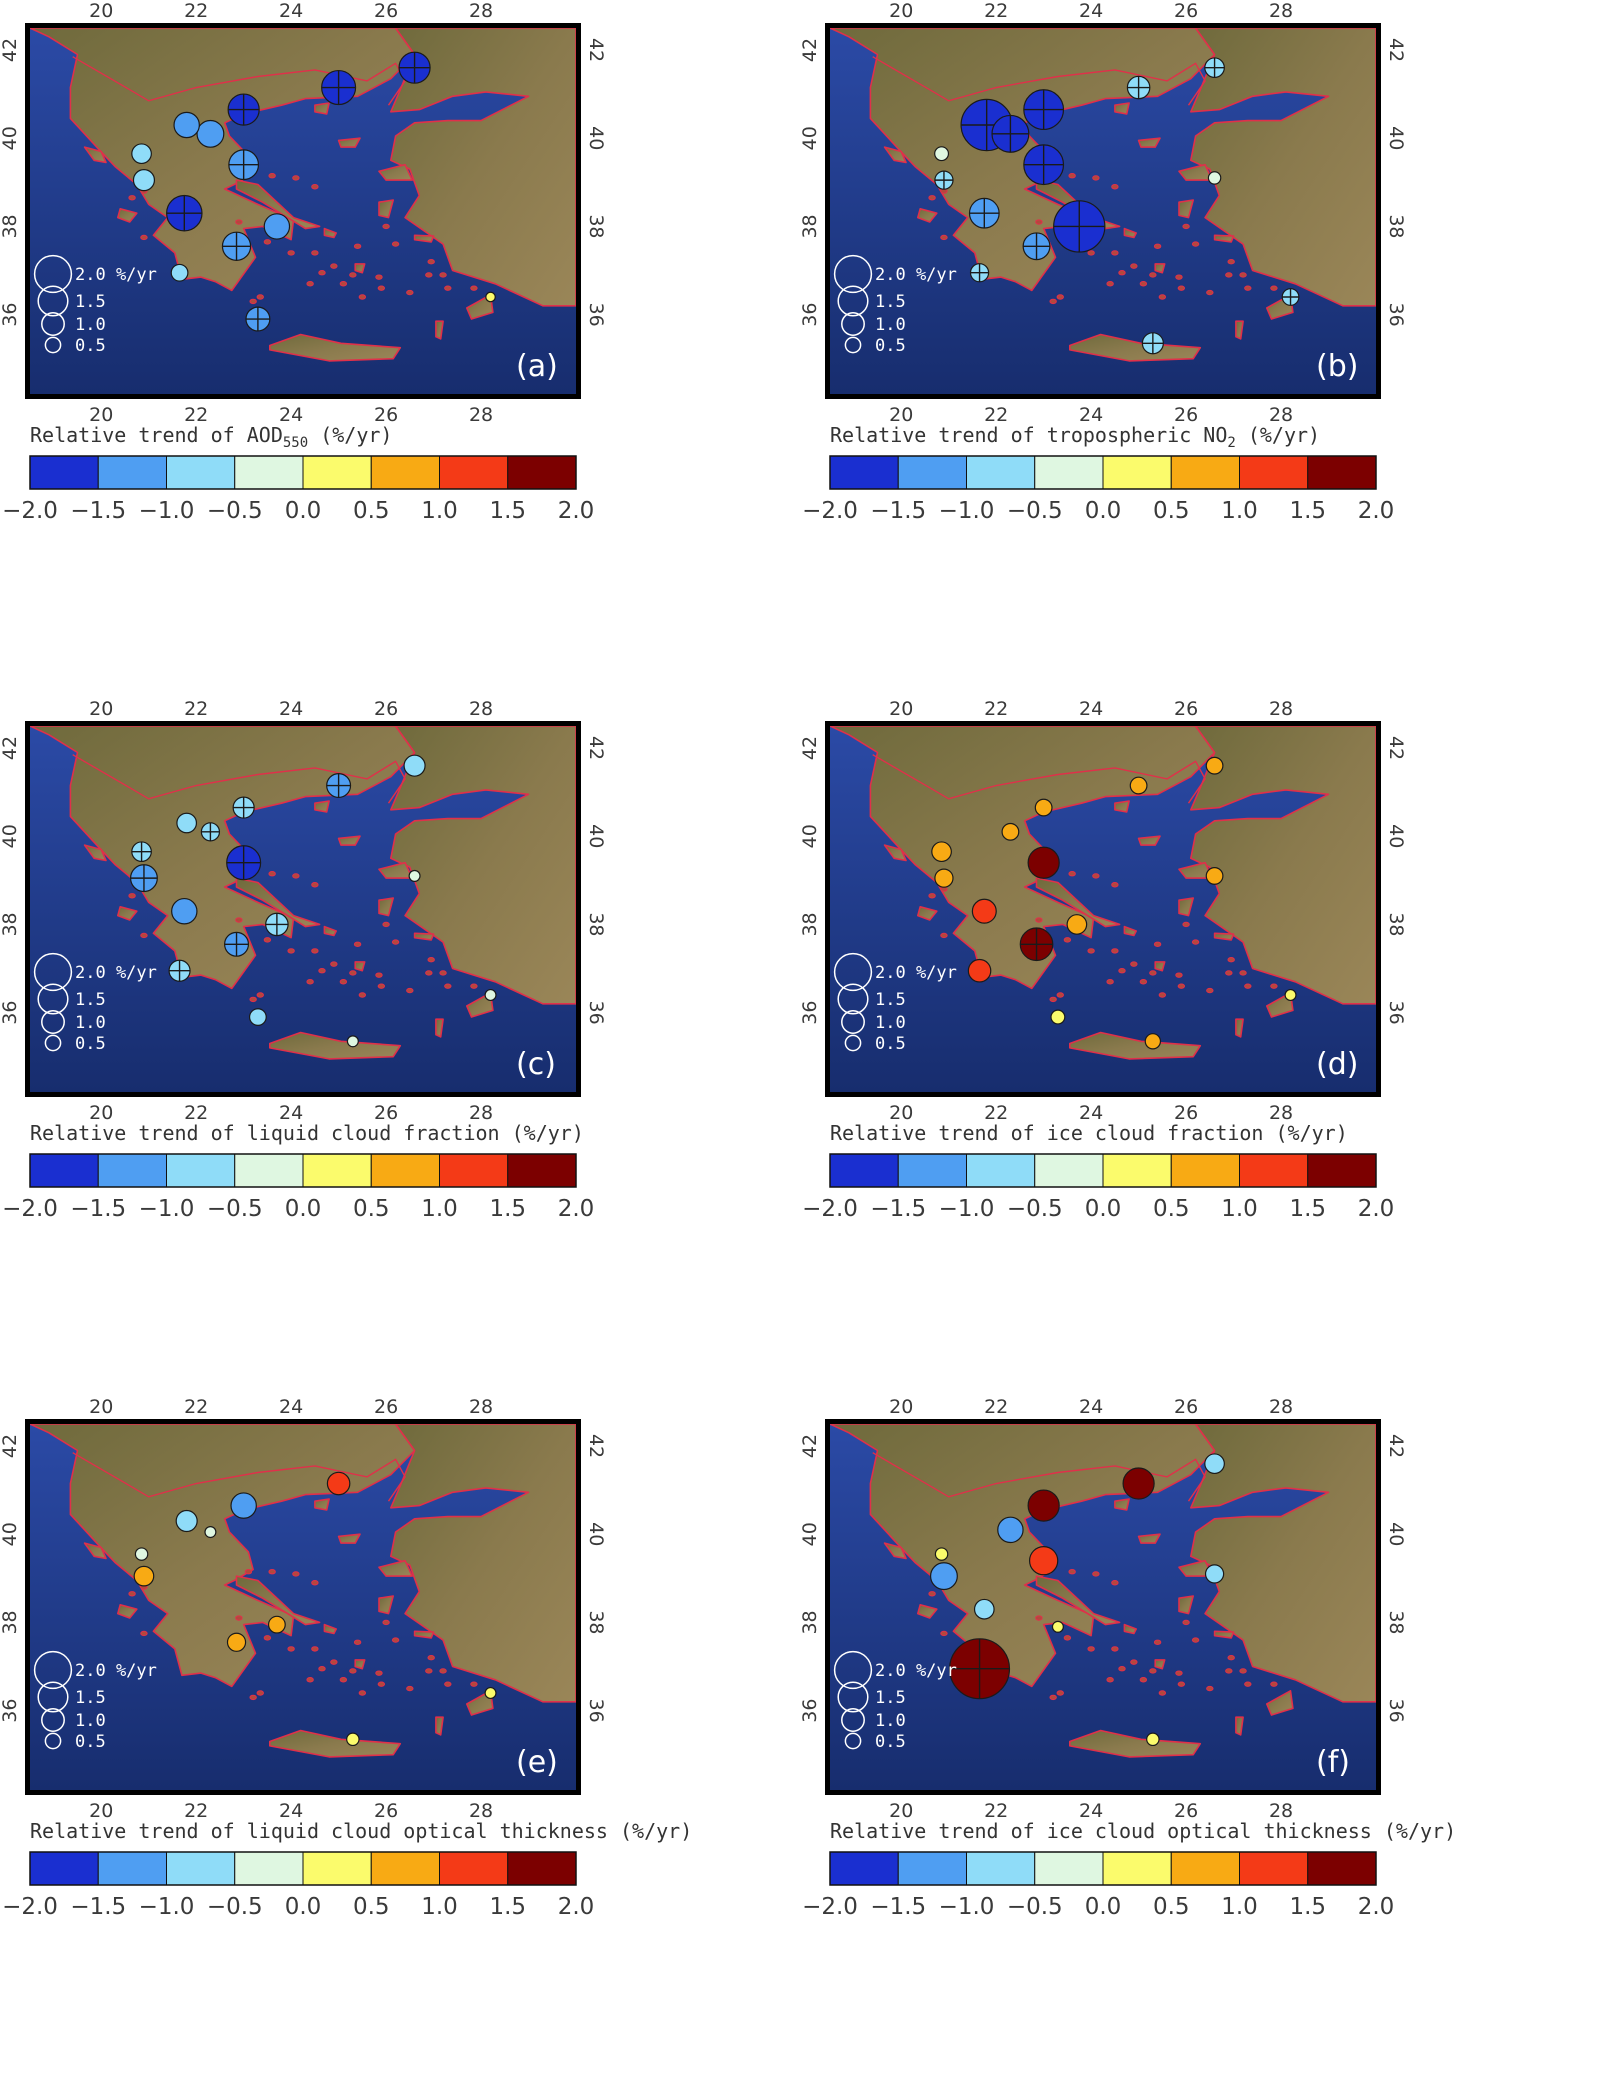 The width and height of the screenshot is (1608, 2094). I want to click on land-samos, so click(424, 936).